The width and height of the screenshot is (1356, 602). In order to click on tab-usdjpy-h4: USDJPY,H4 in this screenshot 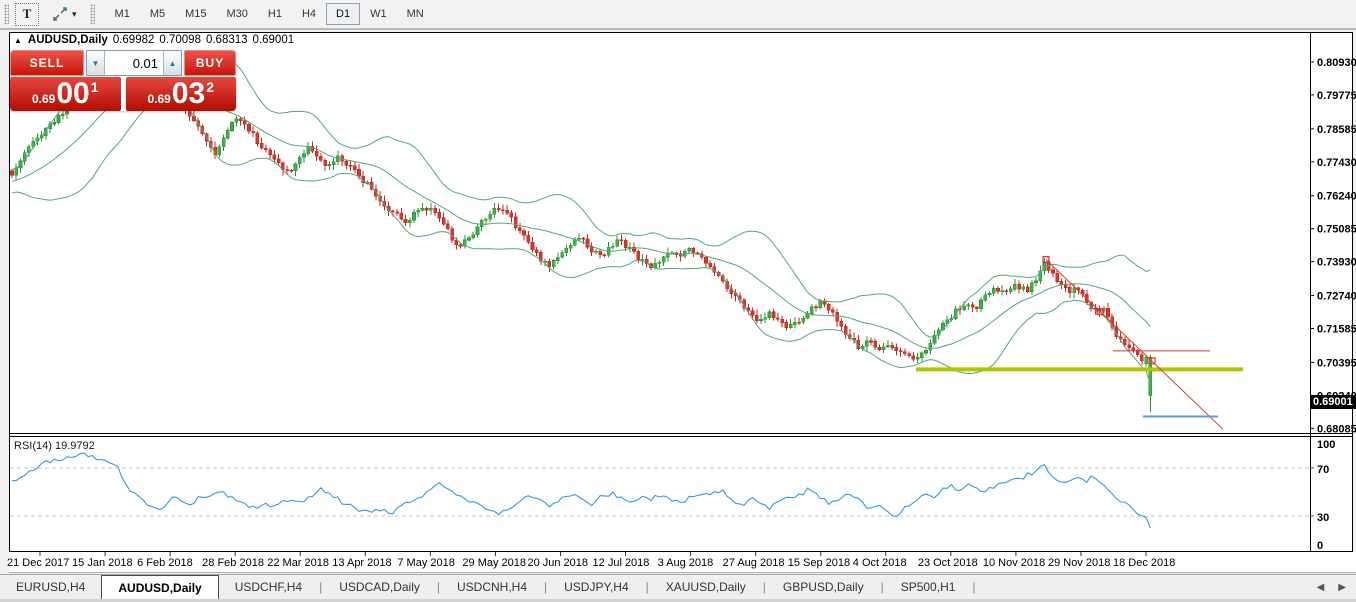, I will do `click(596, 587)`.